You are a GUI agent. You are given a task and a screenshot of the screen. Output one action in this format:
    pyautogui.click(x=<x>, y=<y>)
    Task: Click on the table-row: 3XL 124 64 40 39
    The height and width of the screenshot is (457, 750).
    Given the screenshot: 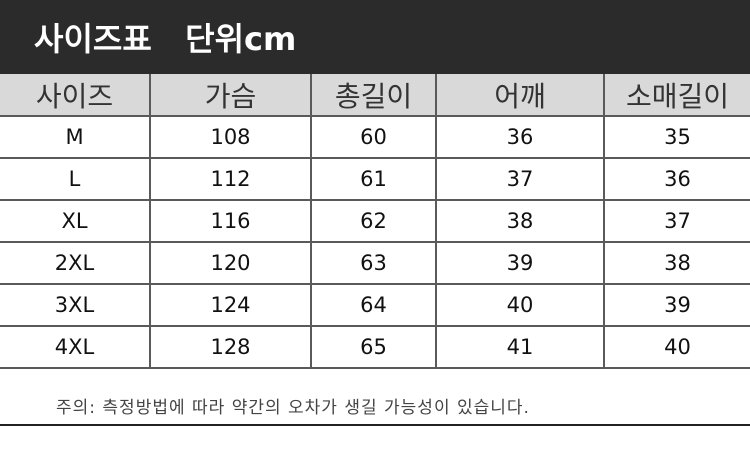 What is the action you would take?
    pyautogui.click(x=375, y=305)
    